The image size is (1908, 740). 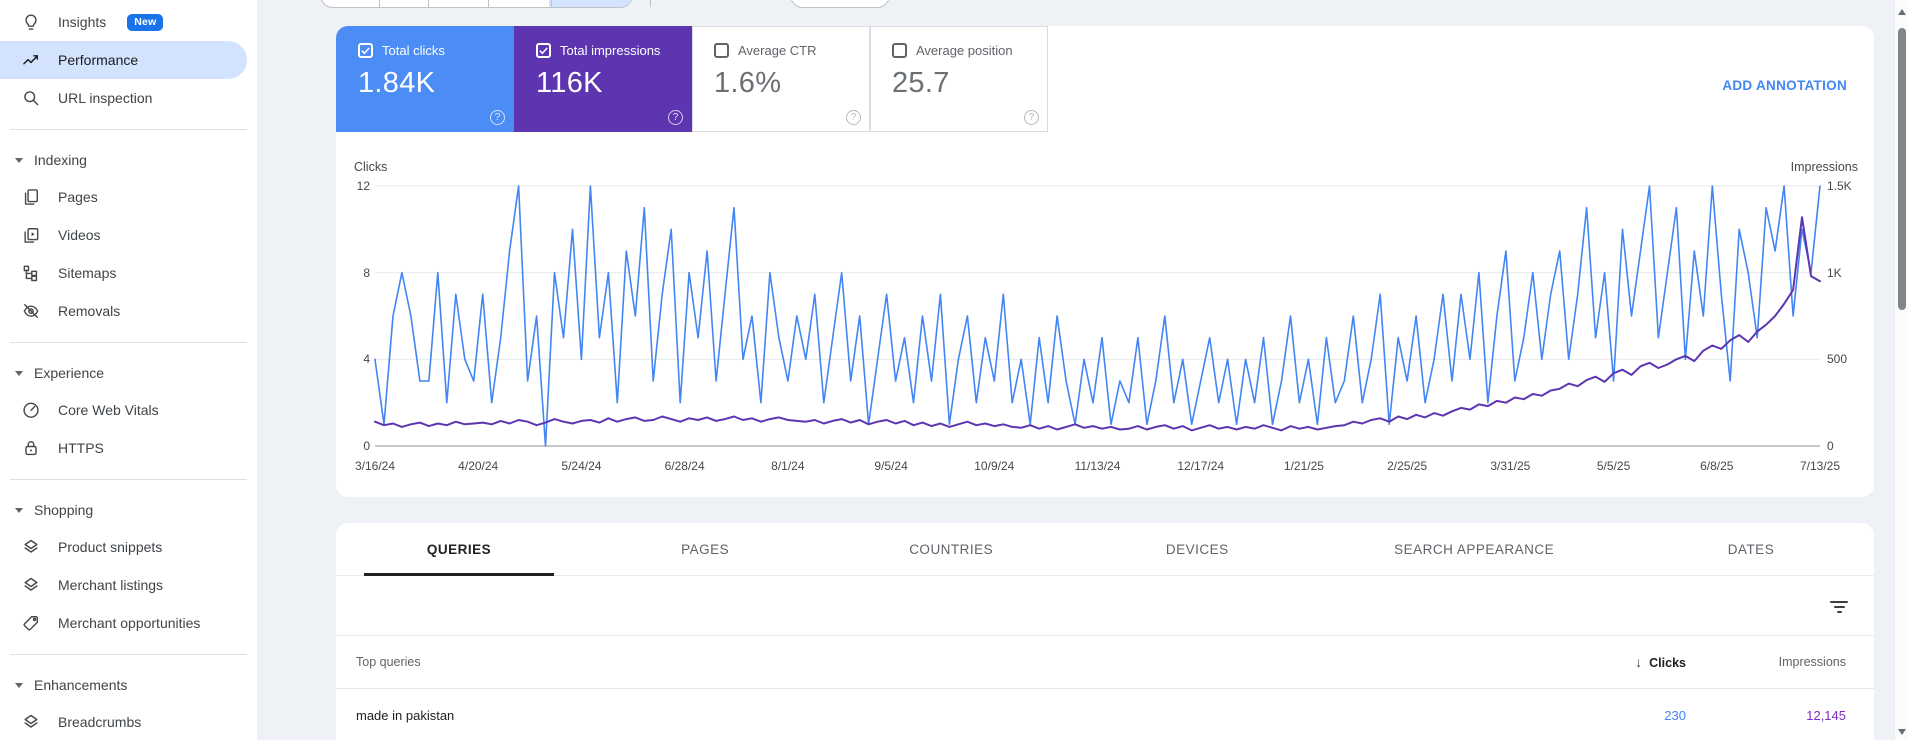 I want to click on sidebar-item-label: Core Web Vitals, so click(x=108, y=410).